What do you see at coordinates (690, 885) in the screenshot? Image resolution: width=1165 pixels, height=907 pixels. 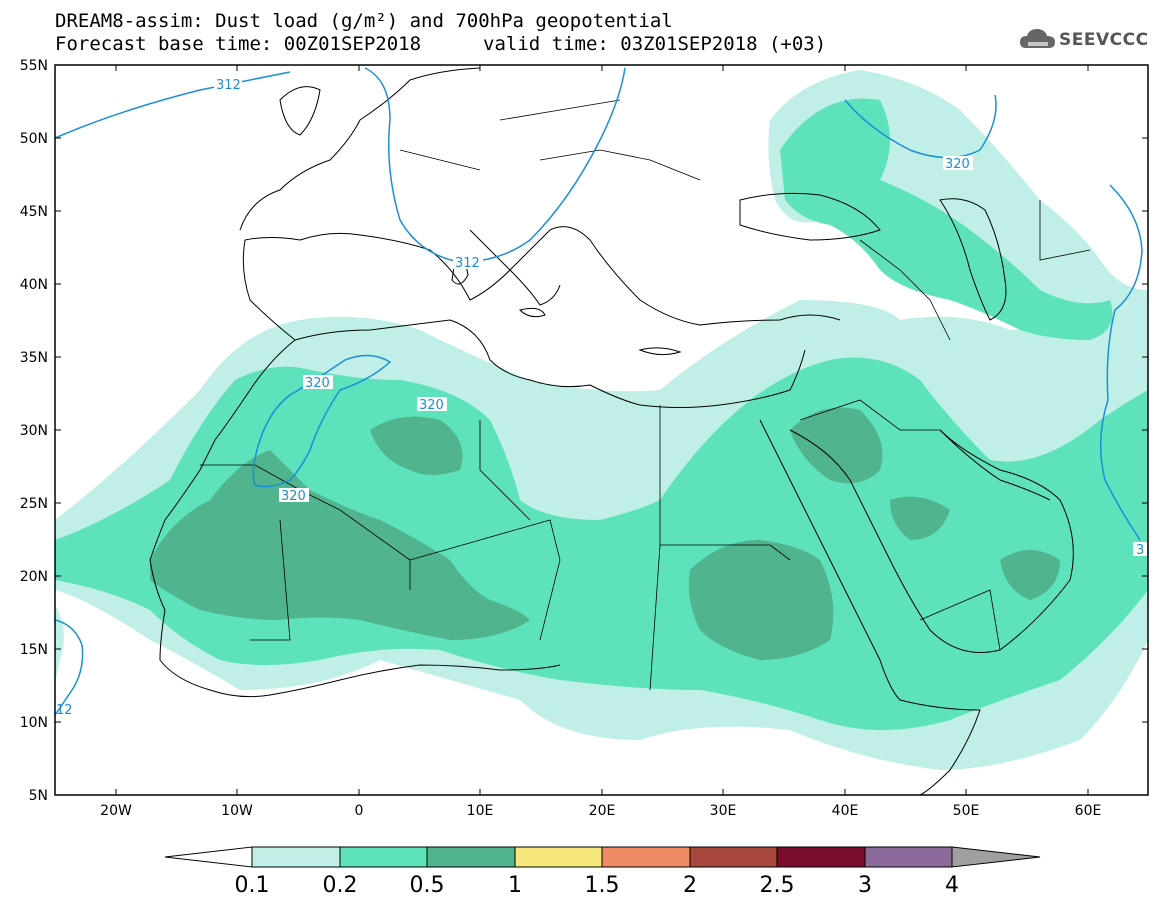 I see `colorbar-label: 2` at bounding box center [690, 885].